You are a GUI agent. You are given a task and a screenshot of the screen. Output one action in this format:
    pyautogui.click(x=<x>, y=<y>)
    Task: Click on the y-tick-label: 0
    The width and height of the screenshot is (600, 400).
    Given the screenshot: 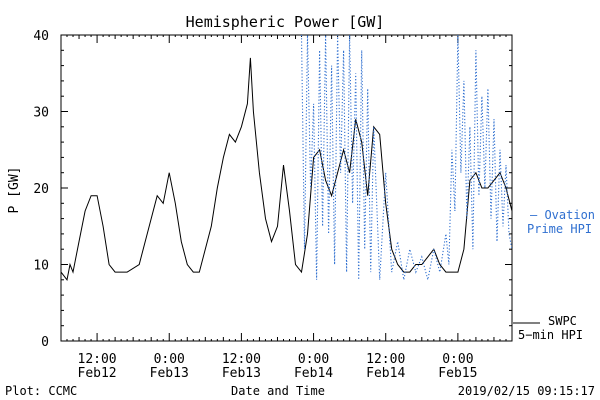 What is the action you would take?
    pyautogui.click(x=45, y=342)
    